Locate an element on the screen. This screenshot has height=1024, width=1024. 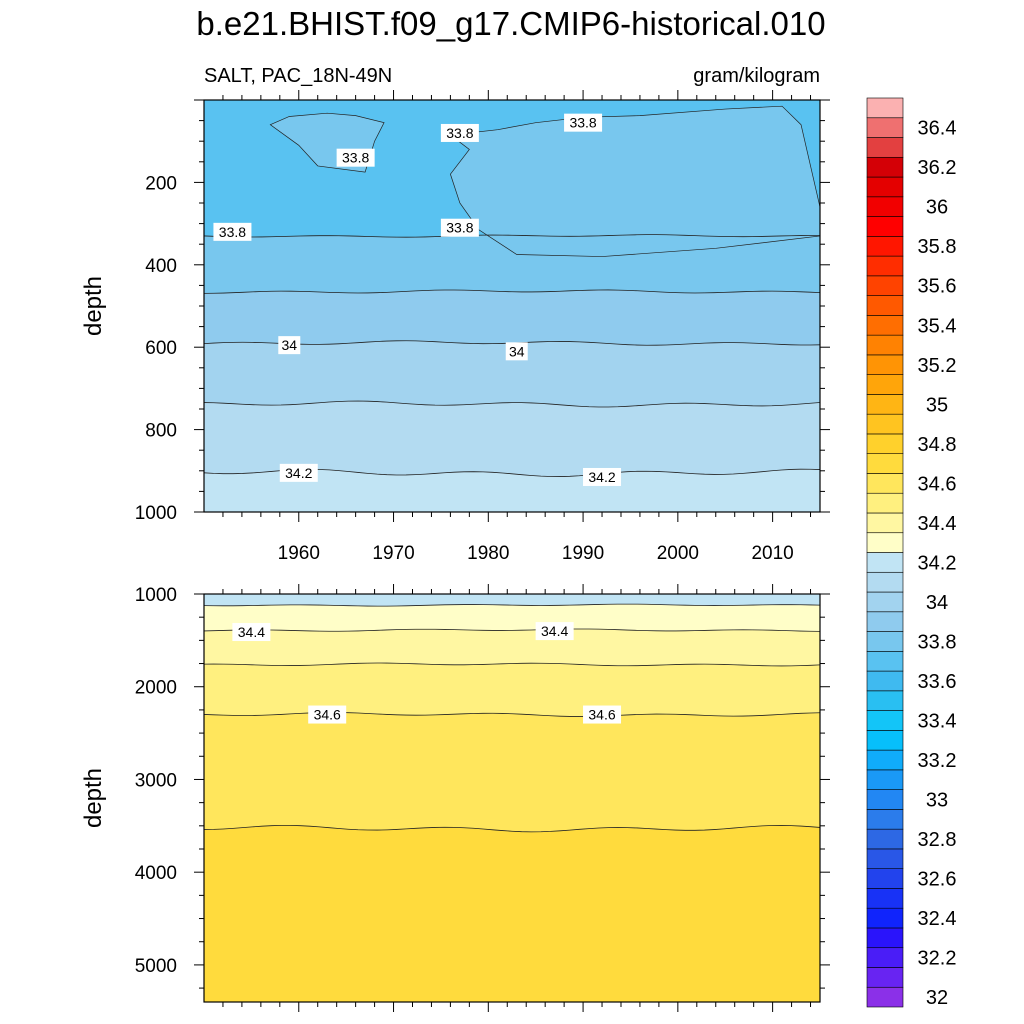
contour-label: 34.6 is located at coordinates (327, 715).